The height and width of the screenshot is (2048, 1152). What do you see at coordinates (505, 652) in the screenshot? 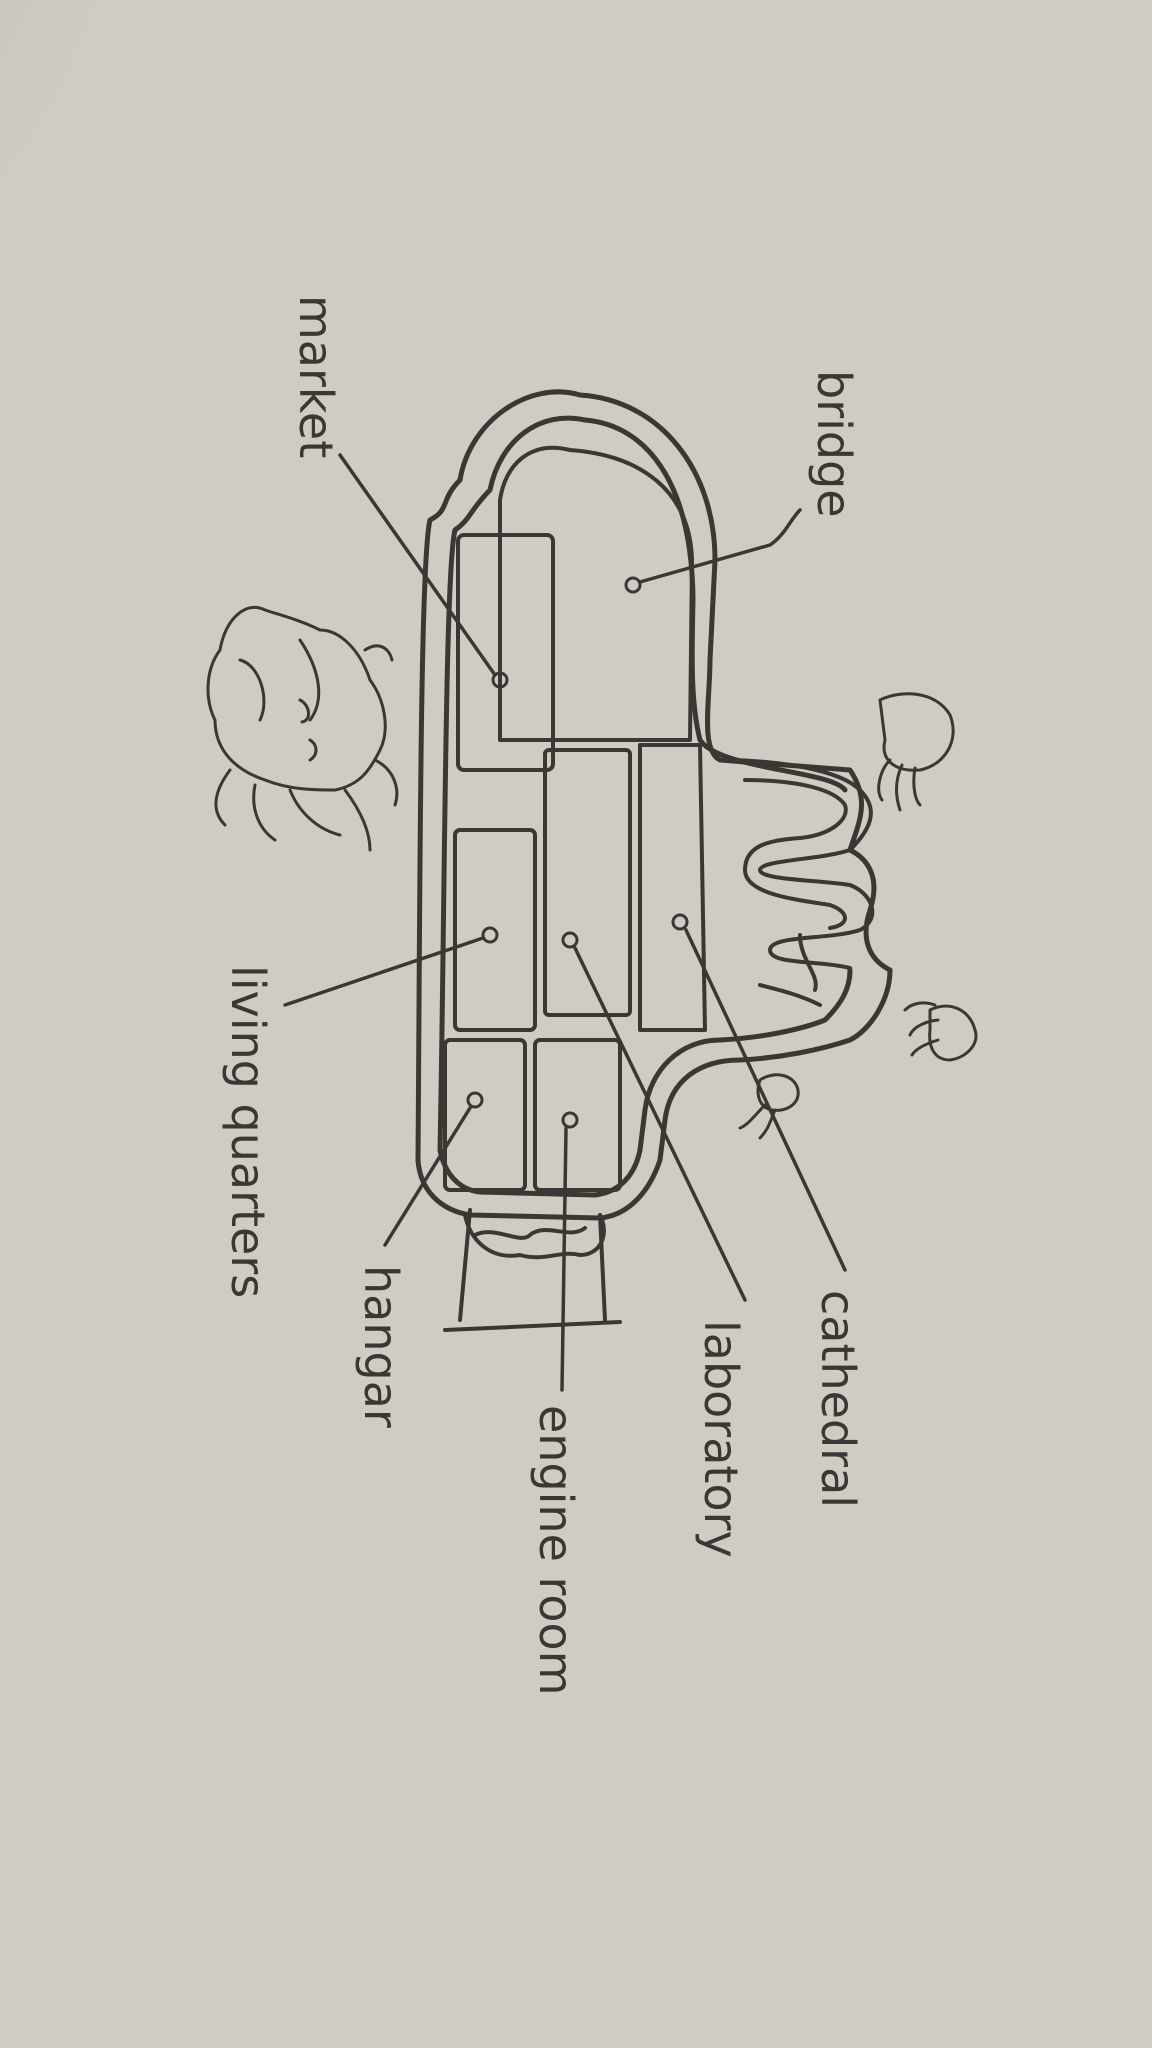
I see `market-room` at bounding box center [505, 652].